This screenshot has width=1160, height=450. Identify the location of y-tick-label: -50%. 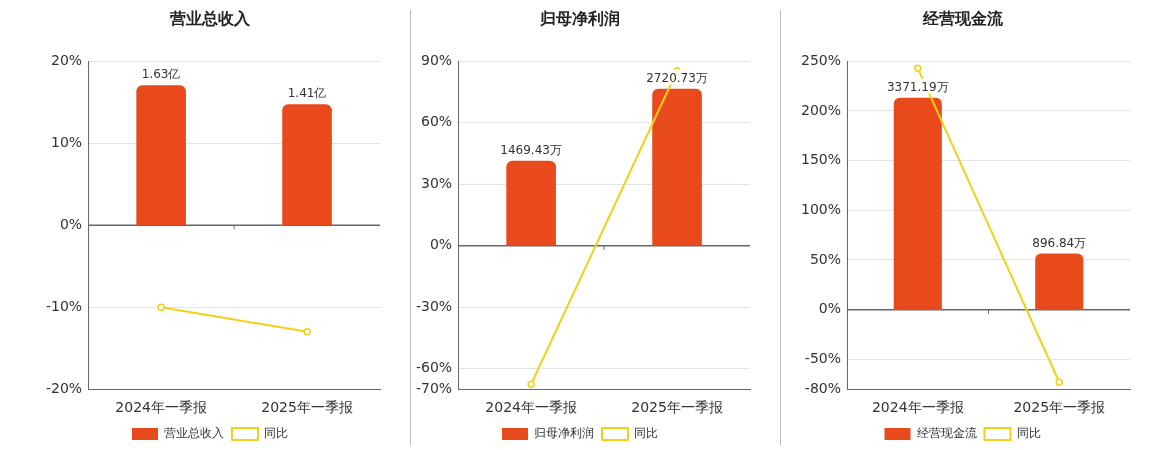
(823, 358).